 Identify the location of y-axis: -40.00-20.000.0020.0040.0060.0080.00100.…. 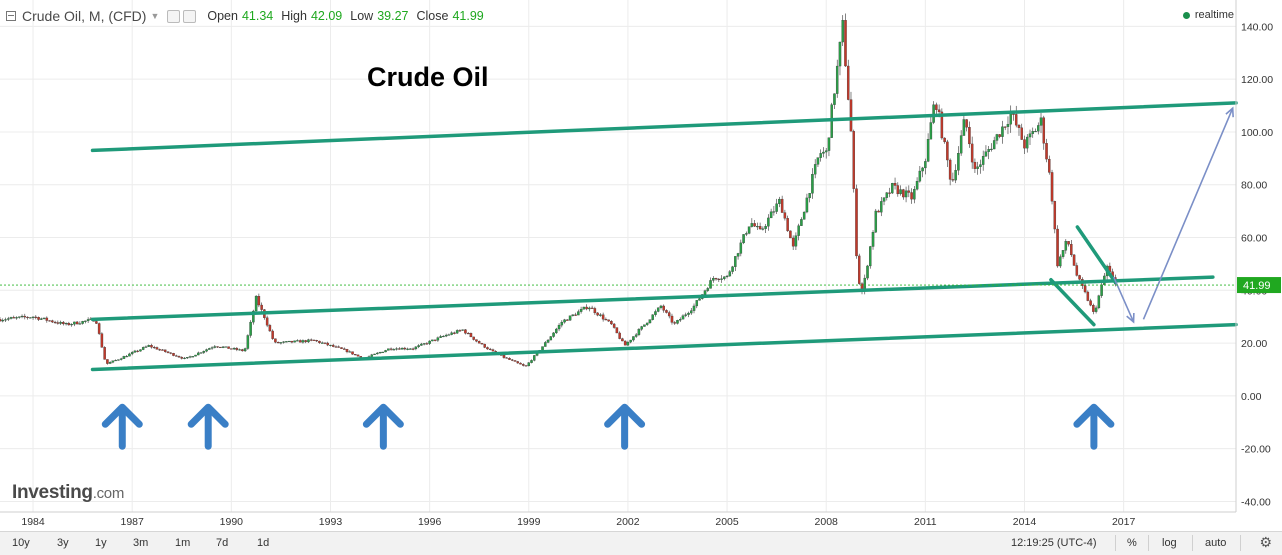
(1254, 256).